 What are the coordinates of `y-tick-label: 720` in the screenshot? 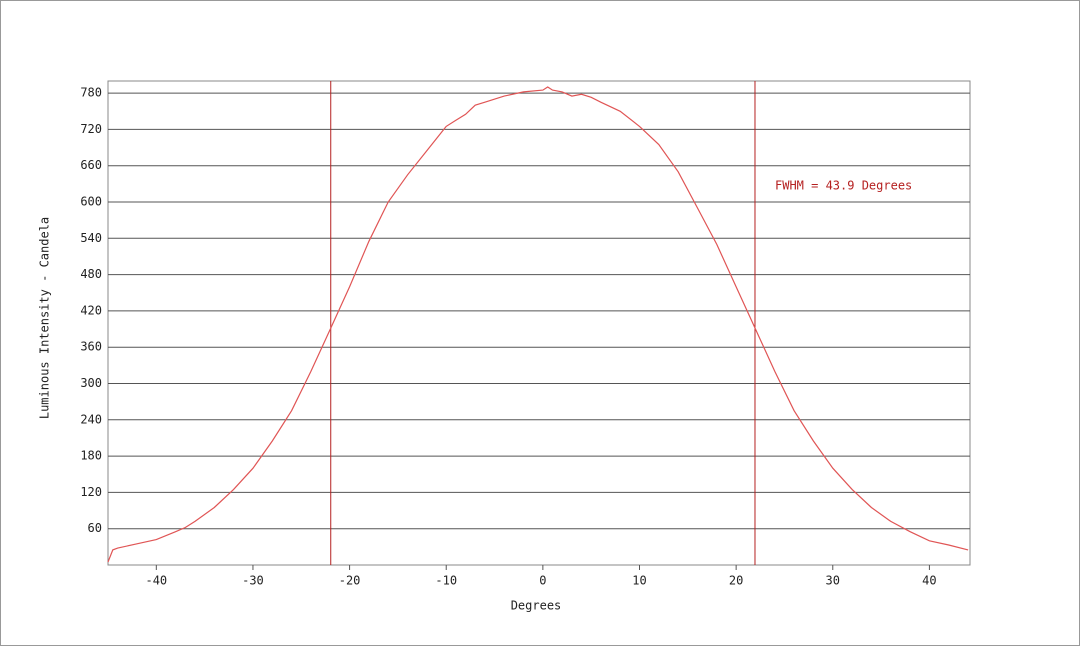 It's located at (91, 129).